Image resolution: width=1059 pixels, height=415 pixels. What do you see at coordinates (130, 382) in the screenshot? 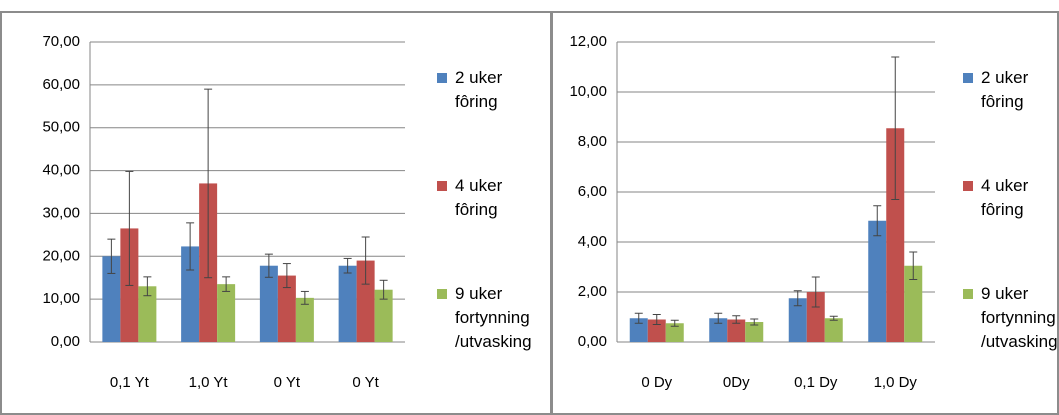
I see `x-tick-label: 0,1 Yt` at bounding box center [130, 382].